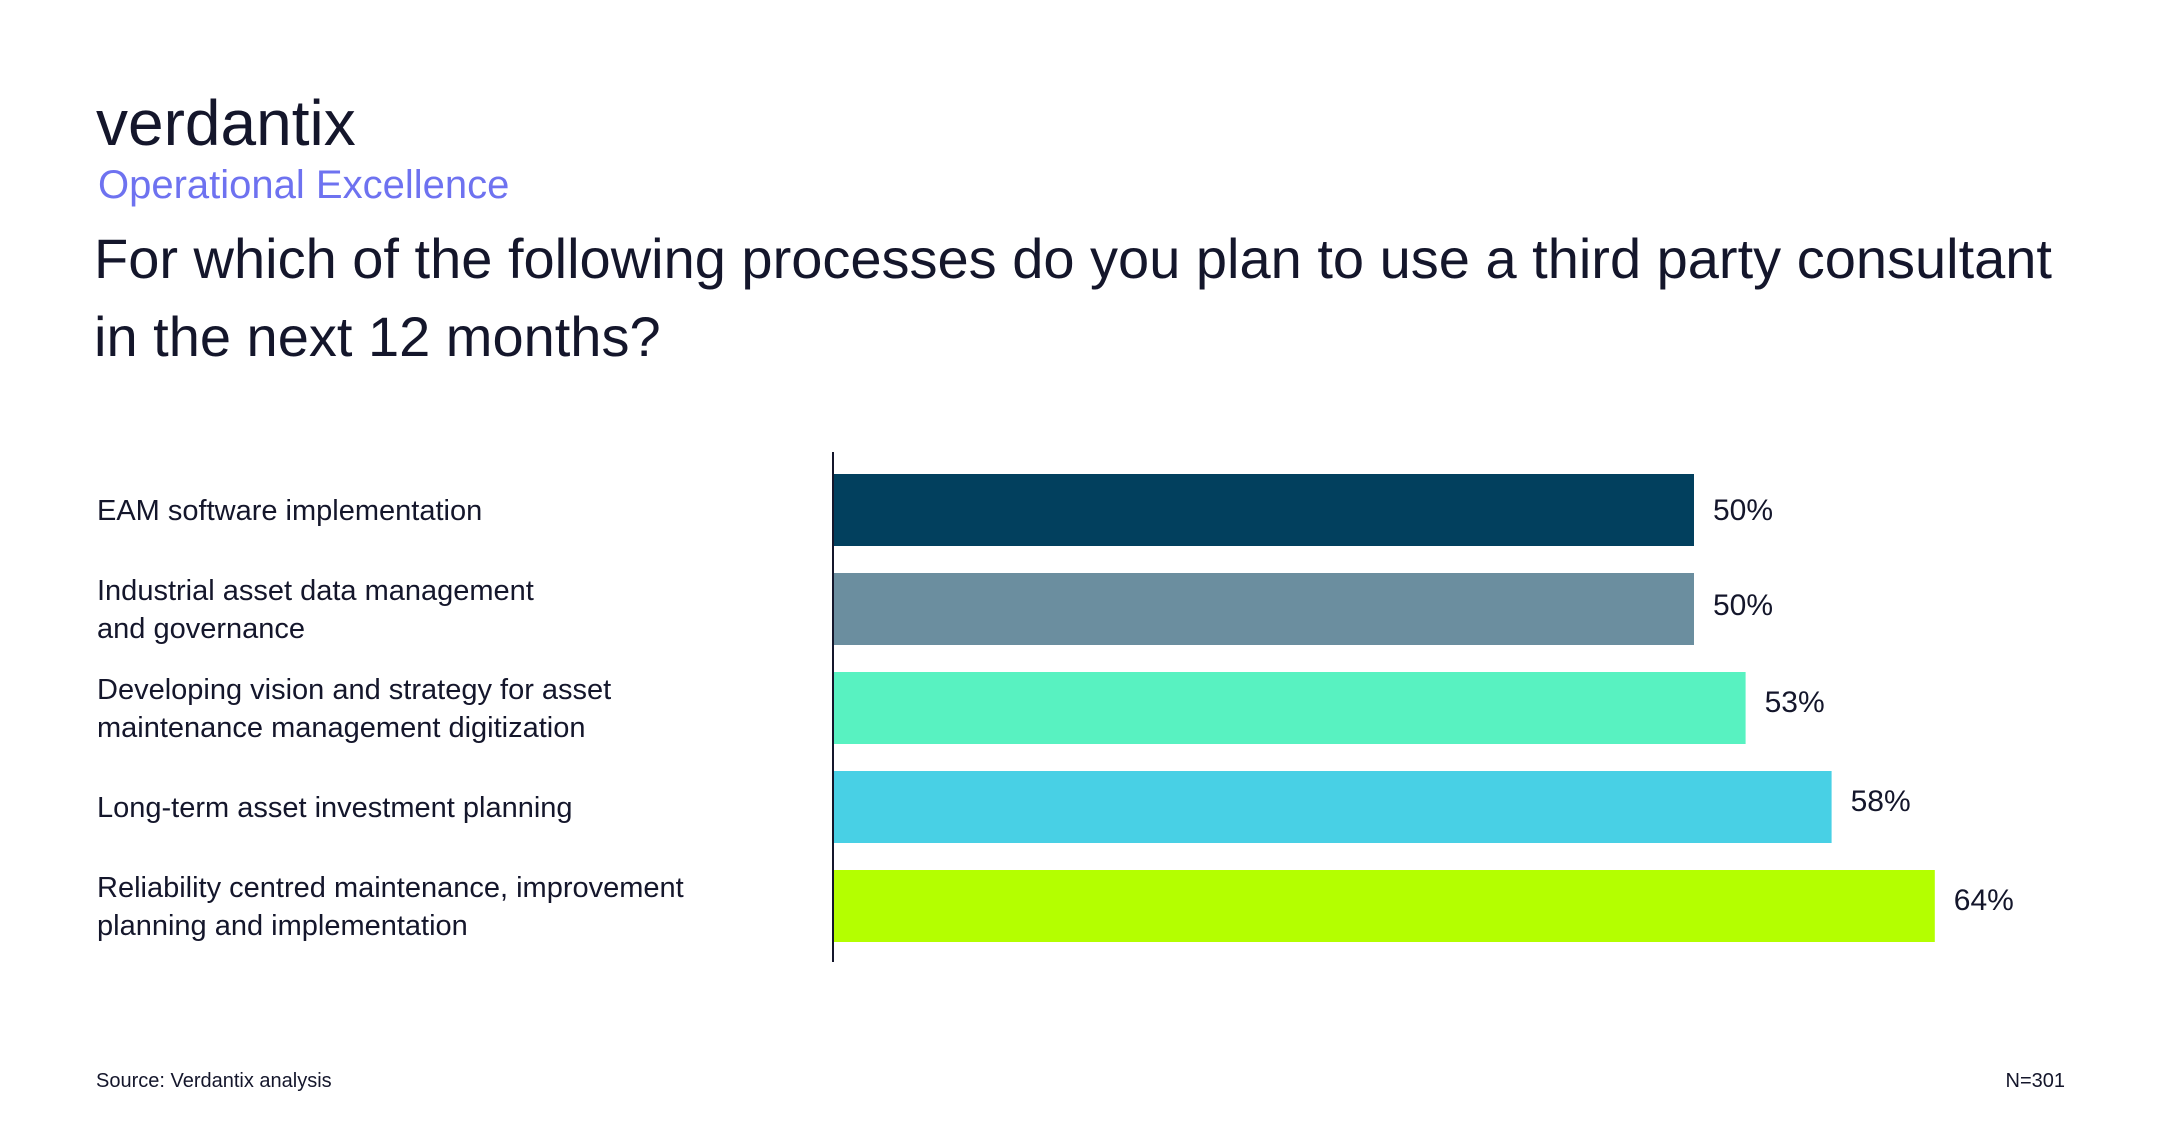 The width and height of the screenshot is (2165, 1131). Describe the element at coordinates (1743, 510) in the screenshot. I see `value-label-1: 50%` at that location.